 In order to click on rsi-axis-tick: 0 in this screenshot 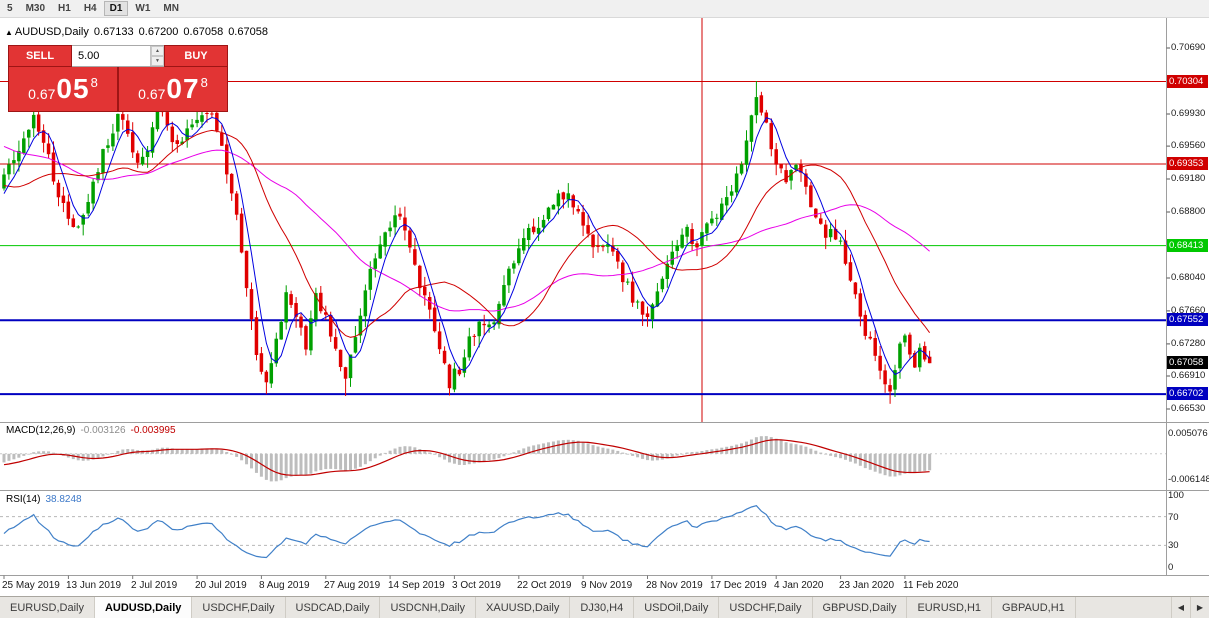, I will do `click(1171, 567)`.